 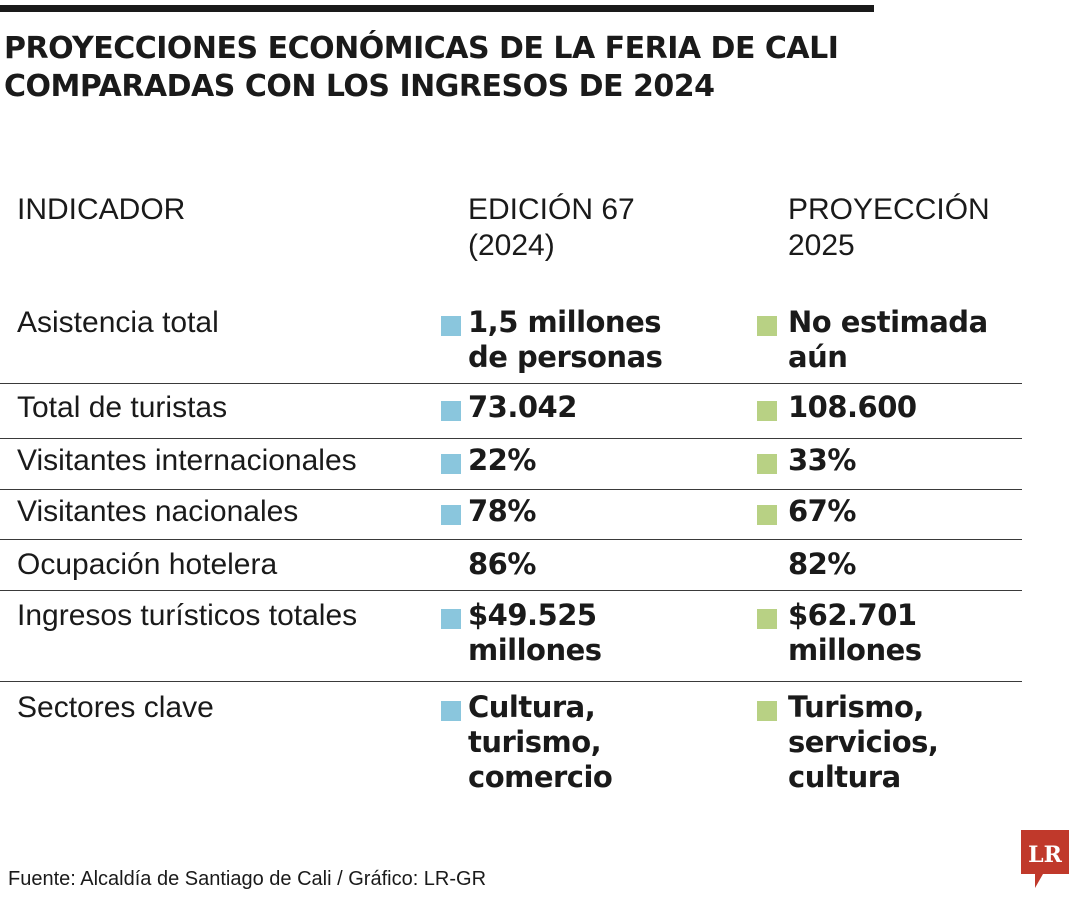 What do you see at coordinates (1045, 855) in the screenshot?
I see `lr-logo-text: LR` at bounding box center [1045, 855].